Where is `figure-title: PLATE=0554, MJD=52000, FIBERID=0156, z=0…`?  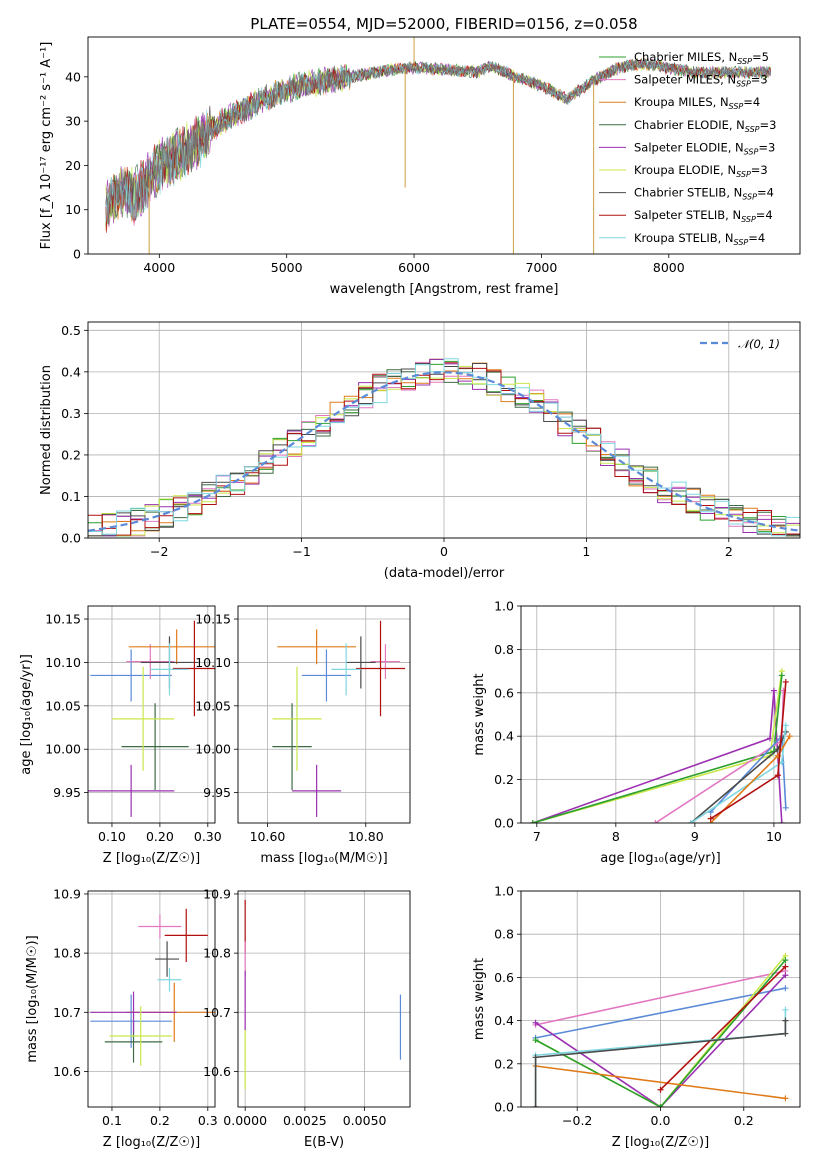
figure-title: PLATE=0554, MJD=52000, FIBERID=0156, z=0… is located at coordinates (443, 24).